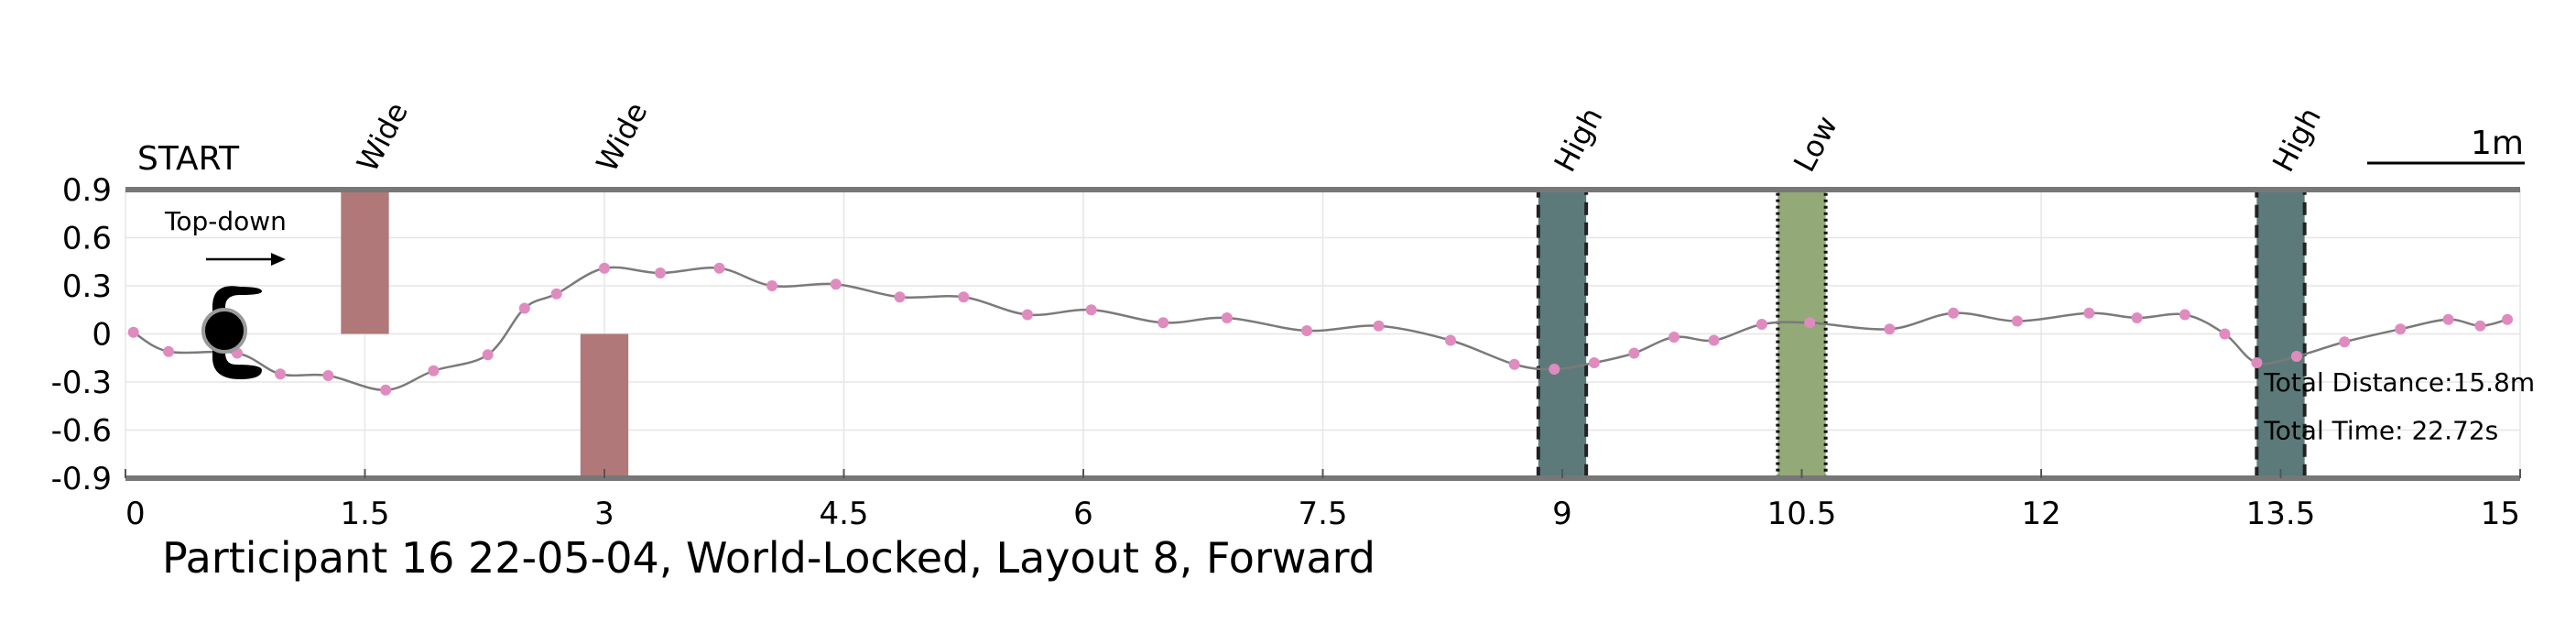 The height and width of the screenshot is (644, 2576). Describe the element at coordinates (2446, 145) in the screenshot. I see `scale-bar: 1m` at that location.